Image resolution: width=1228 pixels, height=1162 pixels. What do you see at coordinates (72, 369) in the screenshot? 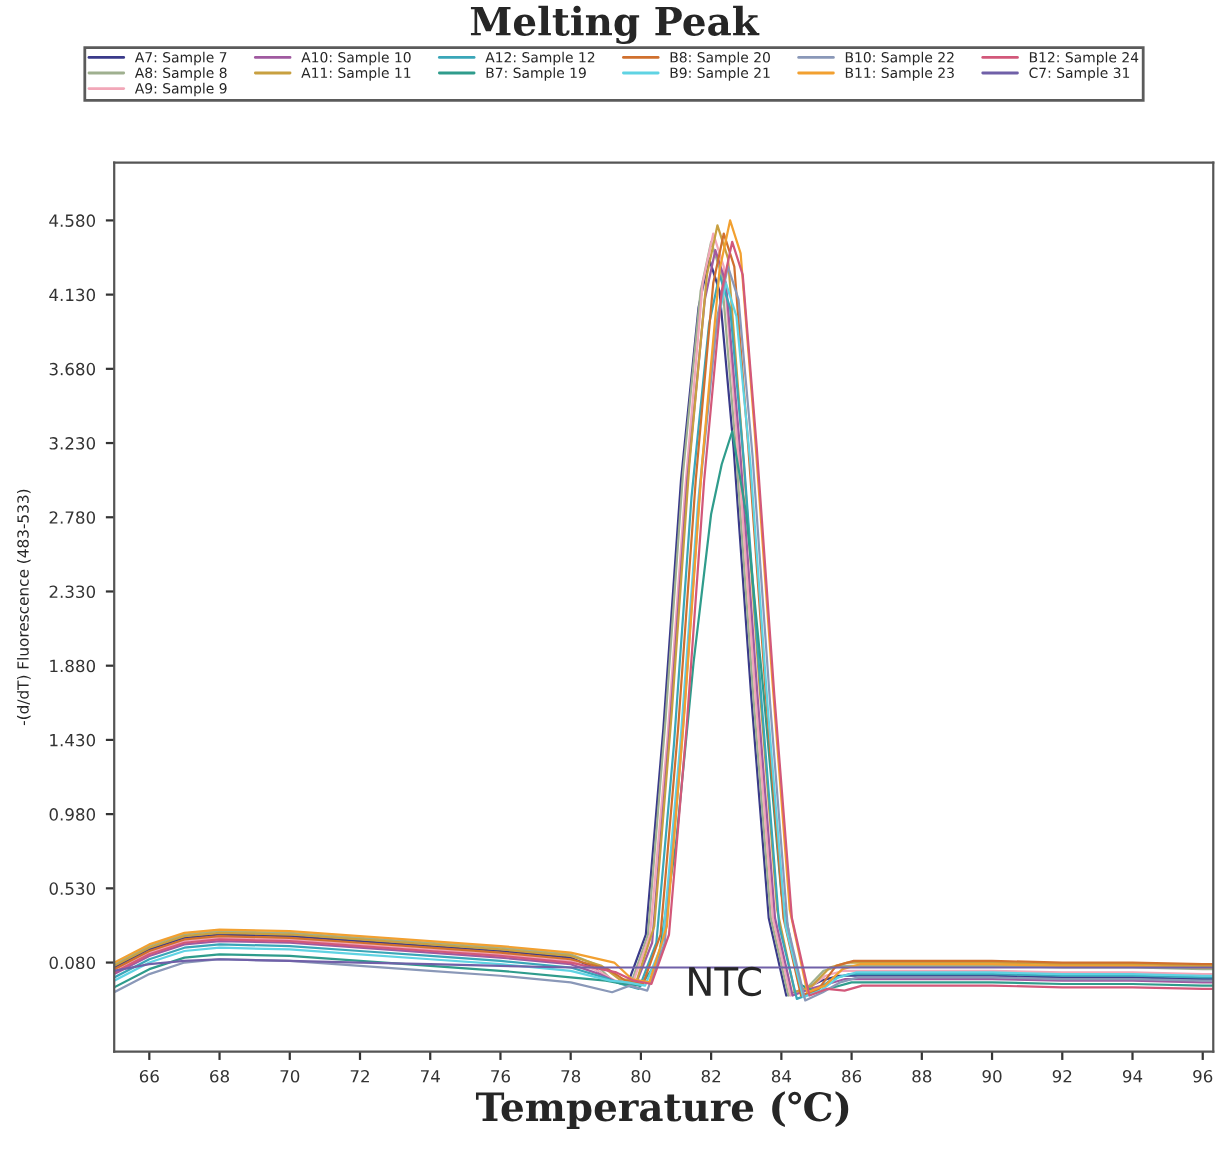
I see `y-tick-label: 3.680` at bounding box center [72, 369].